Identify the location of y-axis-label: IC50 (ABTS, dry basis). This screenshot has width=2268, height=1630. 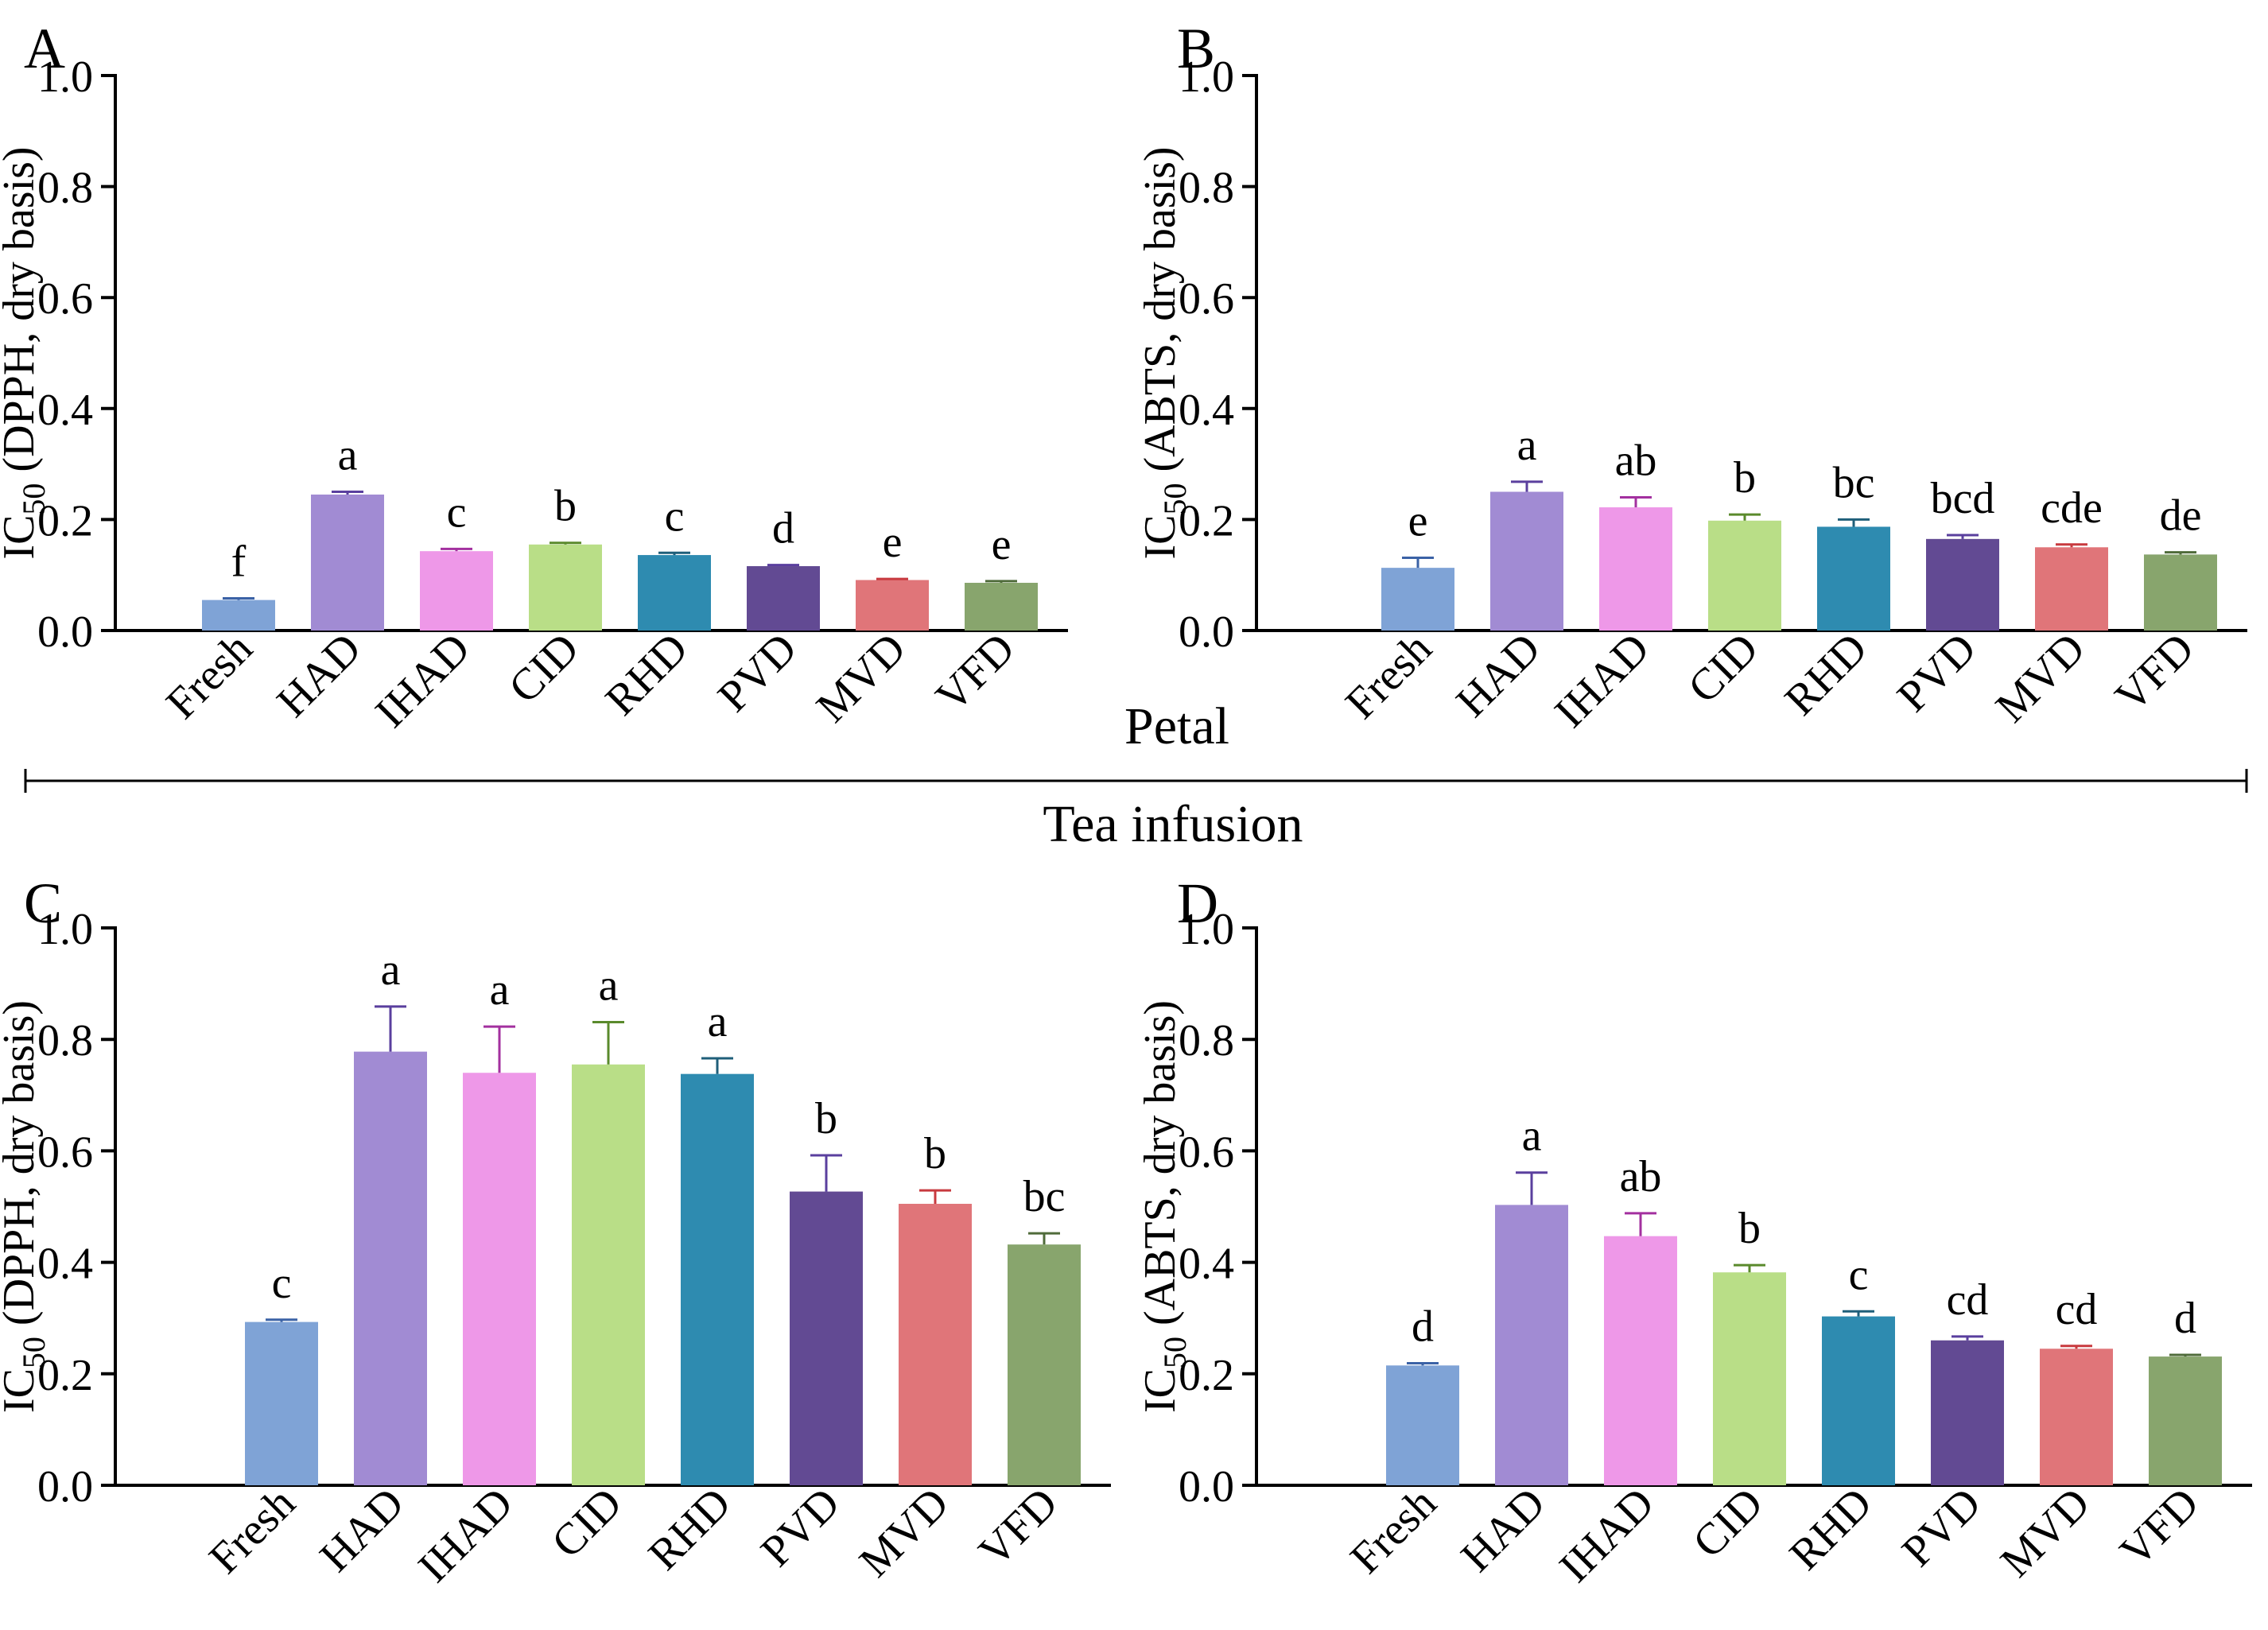
(1164, 353).